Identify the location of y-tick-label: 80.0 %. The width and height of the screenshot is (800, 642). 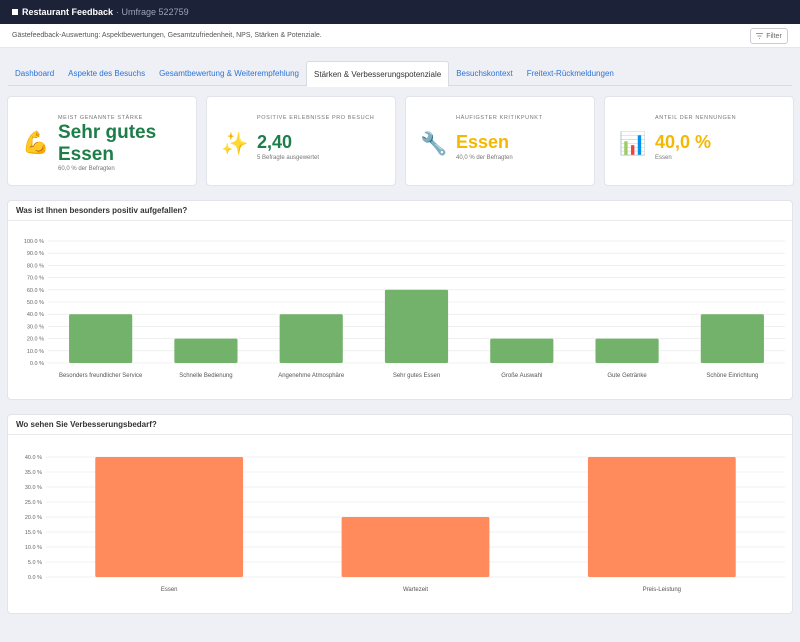
(35, 266).